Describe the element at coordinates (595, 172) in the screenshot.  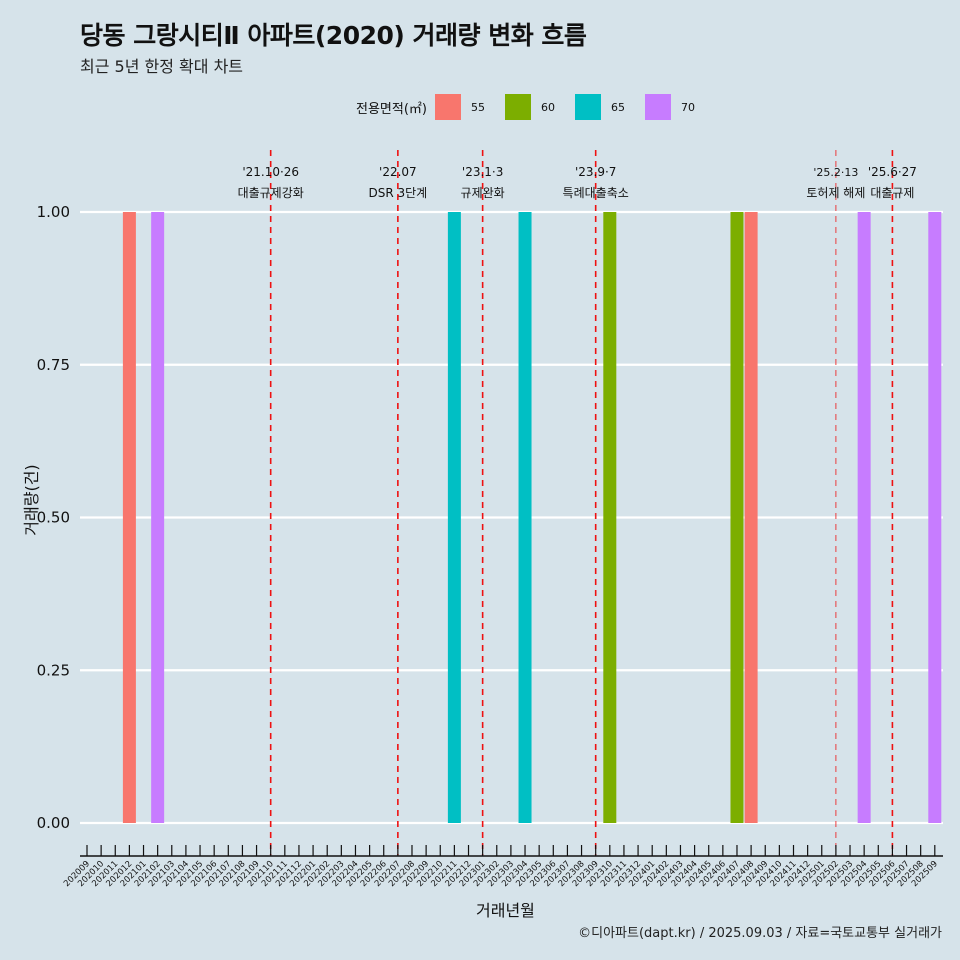
I see `event-date-202309: '23.9·7` at that location.